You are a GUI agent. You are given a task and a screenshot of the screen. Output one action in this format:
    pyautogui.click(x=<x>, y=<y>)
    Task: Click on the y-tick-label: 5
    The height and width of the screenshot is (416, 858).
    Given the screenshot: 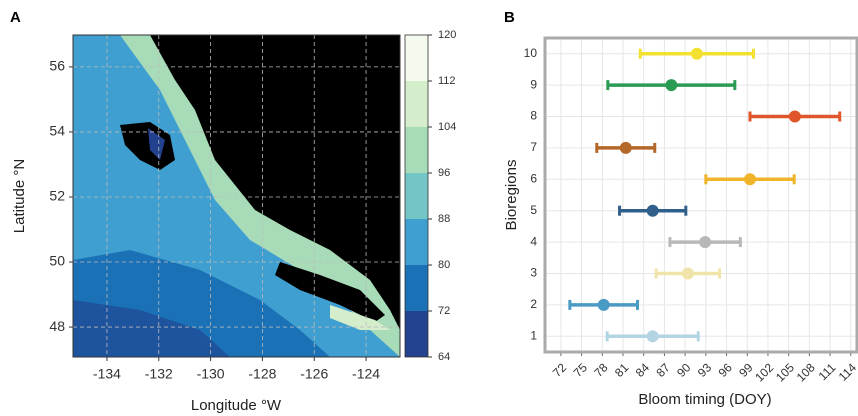 What is the action you would take?
    pyautogui.click(x=533, y=210)
    